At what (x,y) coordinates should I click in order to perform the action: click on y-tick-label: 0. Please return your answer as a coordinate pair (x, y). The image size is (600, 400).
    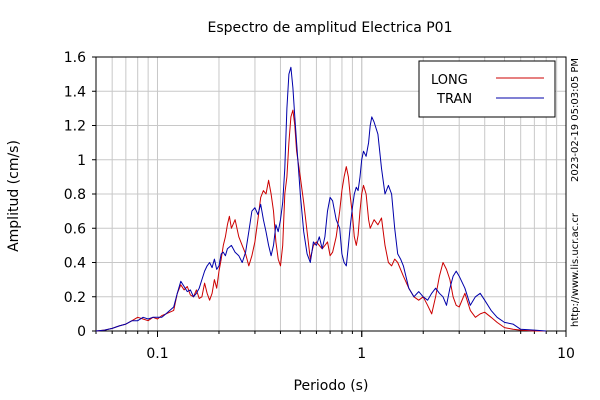
    Looking at the image, I should click on (81, 332).